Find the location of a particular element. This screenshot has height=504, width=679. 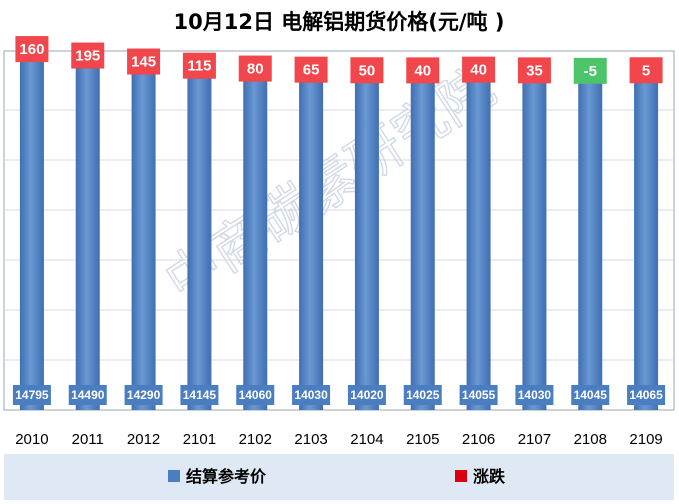

legend: 结算参考价 涨跌 is located at coordinates (339, 477).